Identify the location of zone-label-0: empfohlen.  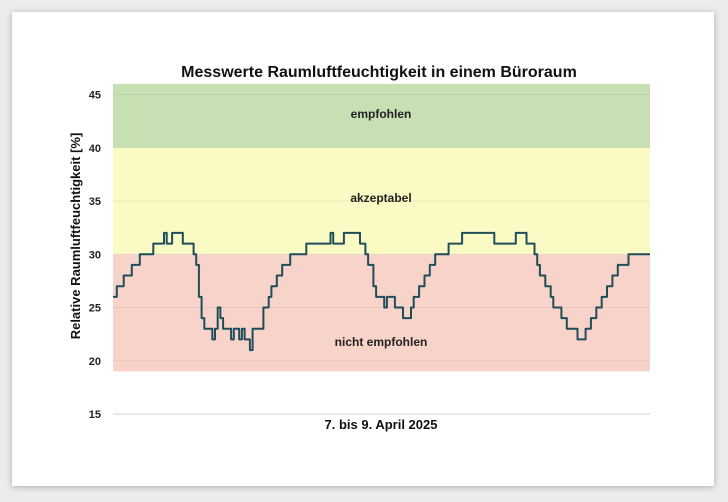
(381, 114).